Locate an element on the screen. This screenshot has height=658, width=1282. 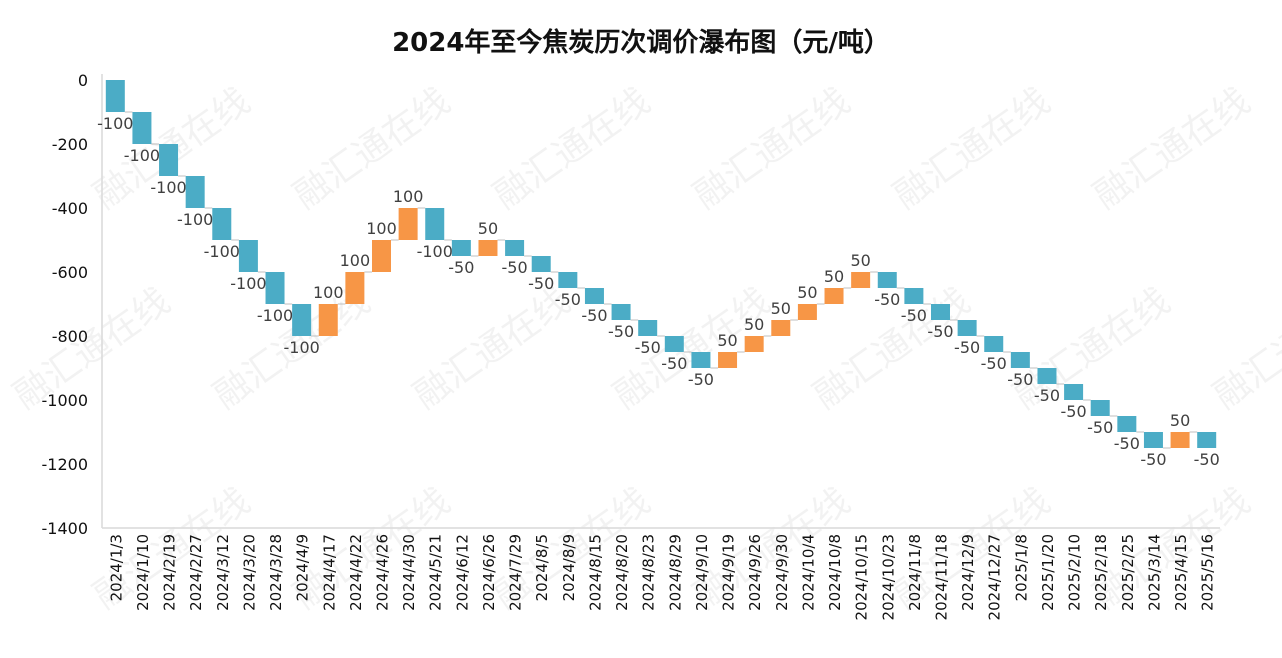
x-tick-label: 2024/10/8 is located at coordinates (835, 572).